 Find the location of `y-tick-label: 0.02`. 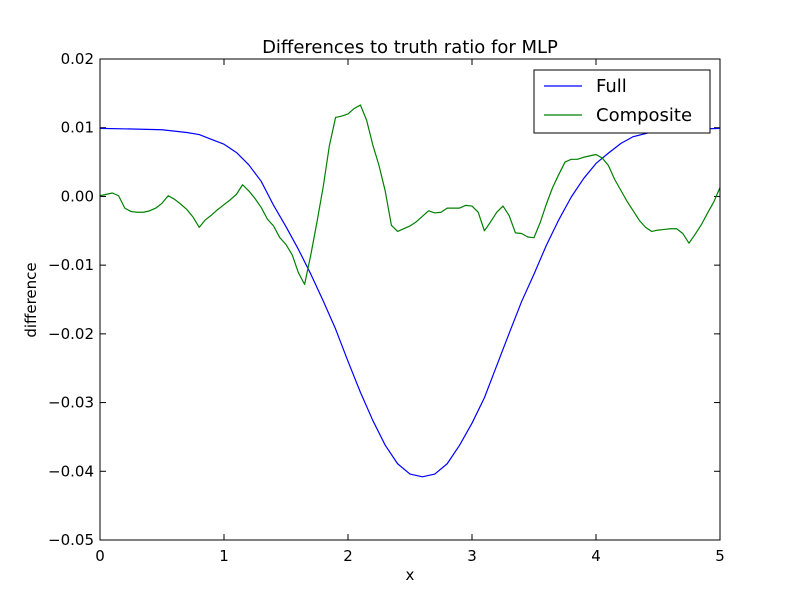

y-tick-label: 0.02 is located at coordinates (77, 59).